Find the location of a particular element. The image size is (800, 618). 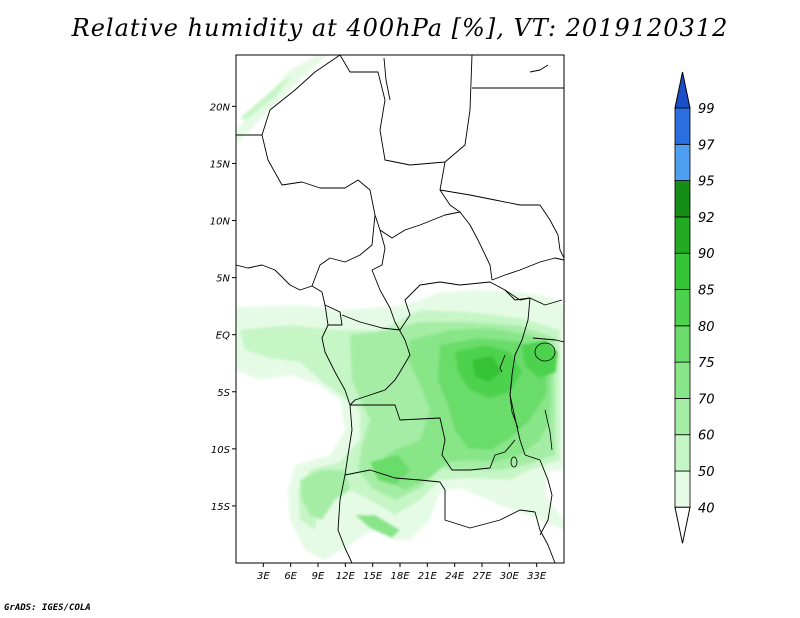

colorbar-label: 75 is located at coordinates (706, 363).